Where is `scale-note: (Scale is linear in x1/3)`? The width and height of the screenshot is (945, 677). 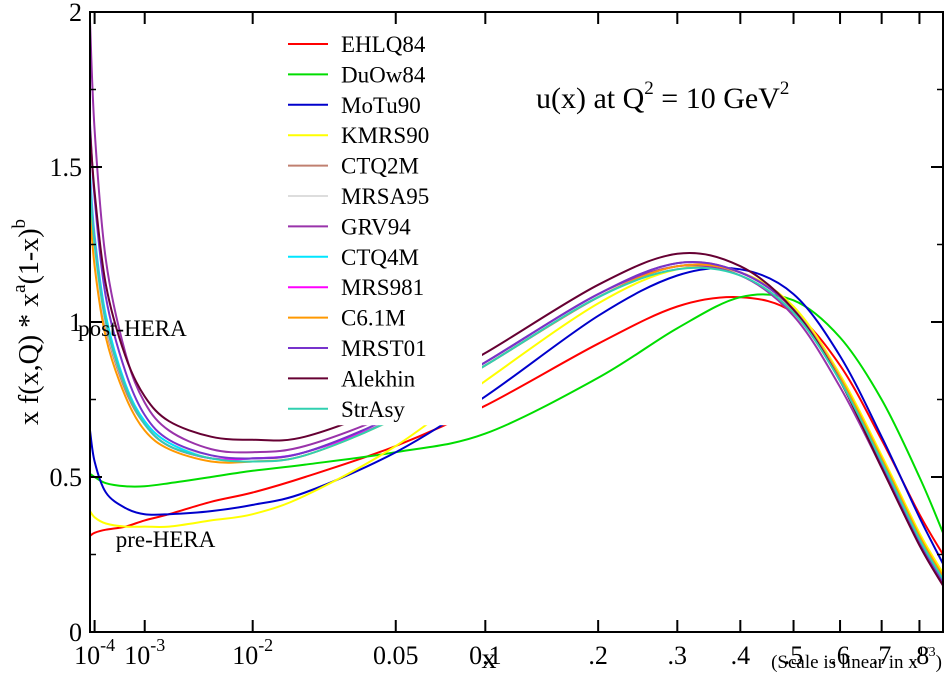 scale-note: (Scale is linear in x1/3) is located at coordinates (856, 658).